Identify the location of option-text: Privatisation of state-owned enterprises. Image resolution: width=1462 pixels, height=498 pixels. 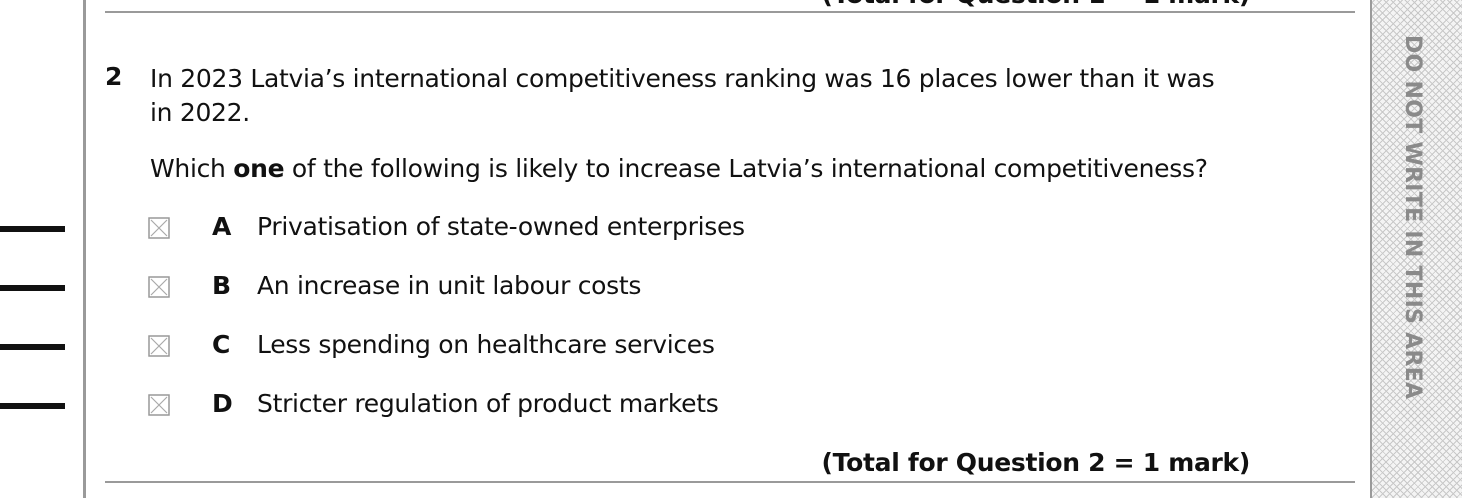
(501, 226).